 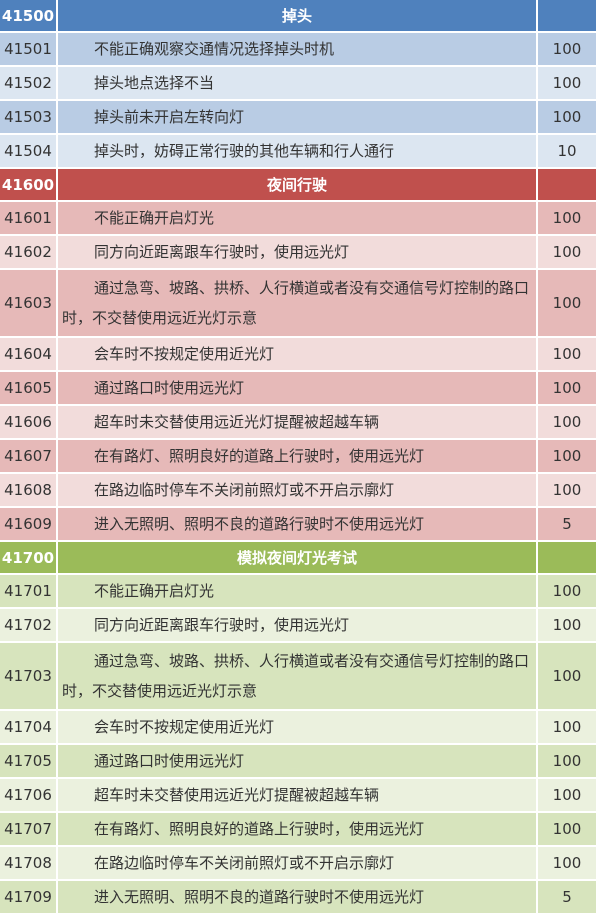 What do you see at coordinates (28, 303) in the screenshot?
I see `item-code: 41603` at bounding box center [28, 303].